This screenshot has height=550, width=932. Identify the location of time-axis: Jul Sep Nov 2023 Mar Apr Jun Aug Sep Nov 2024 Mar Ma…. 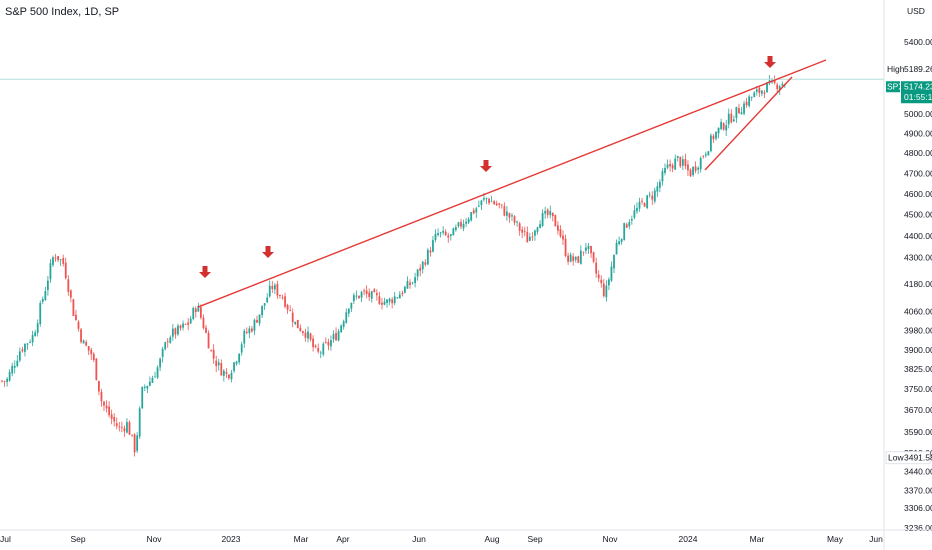
(466, 536).